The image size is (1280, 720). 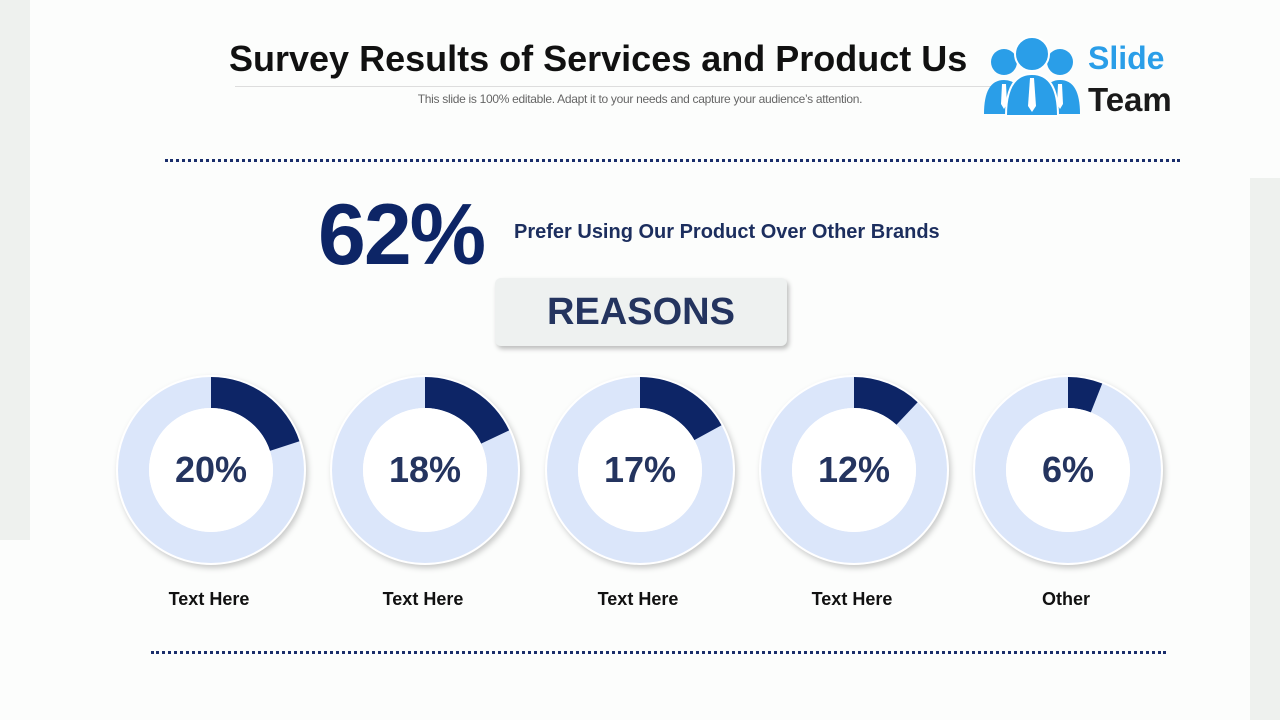 What do you see at coordinates (1130, 99) in the screenshot?
I see `logo-text-team: Team` at bounding box center [1130, 99].